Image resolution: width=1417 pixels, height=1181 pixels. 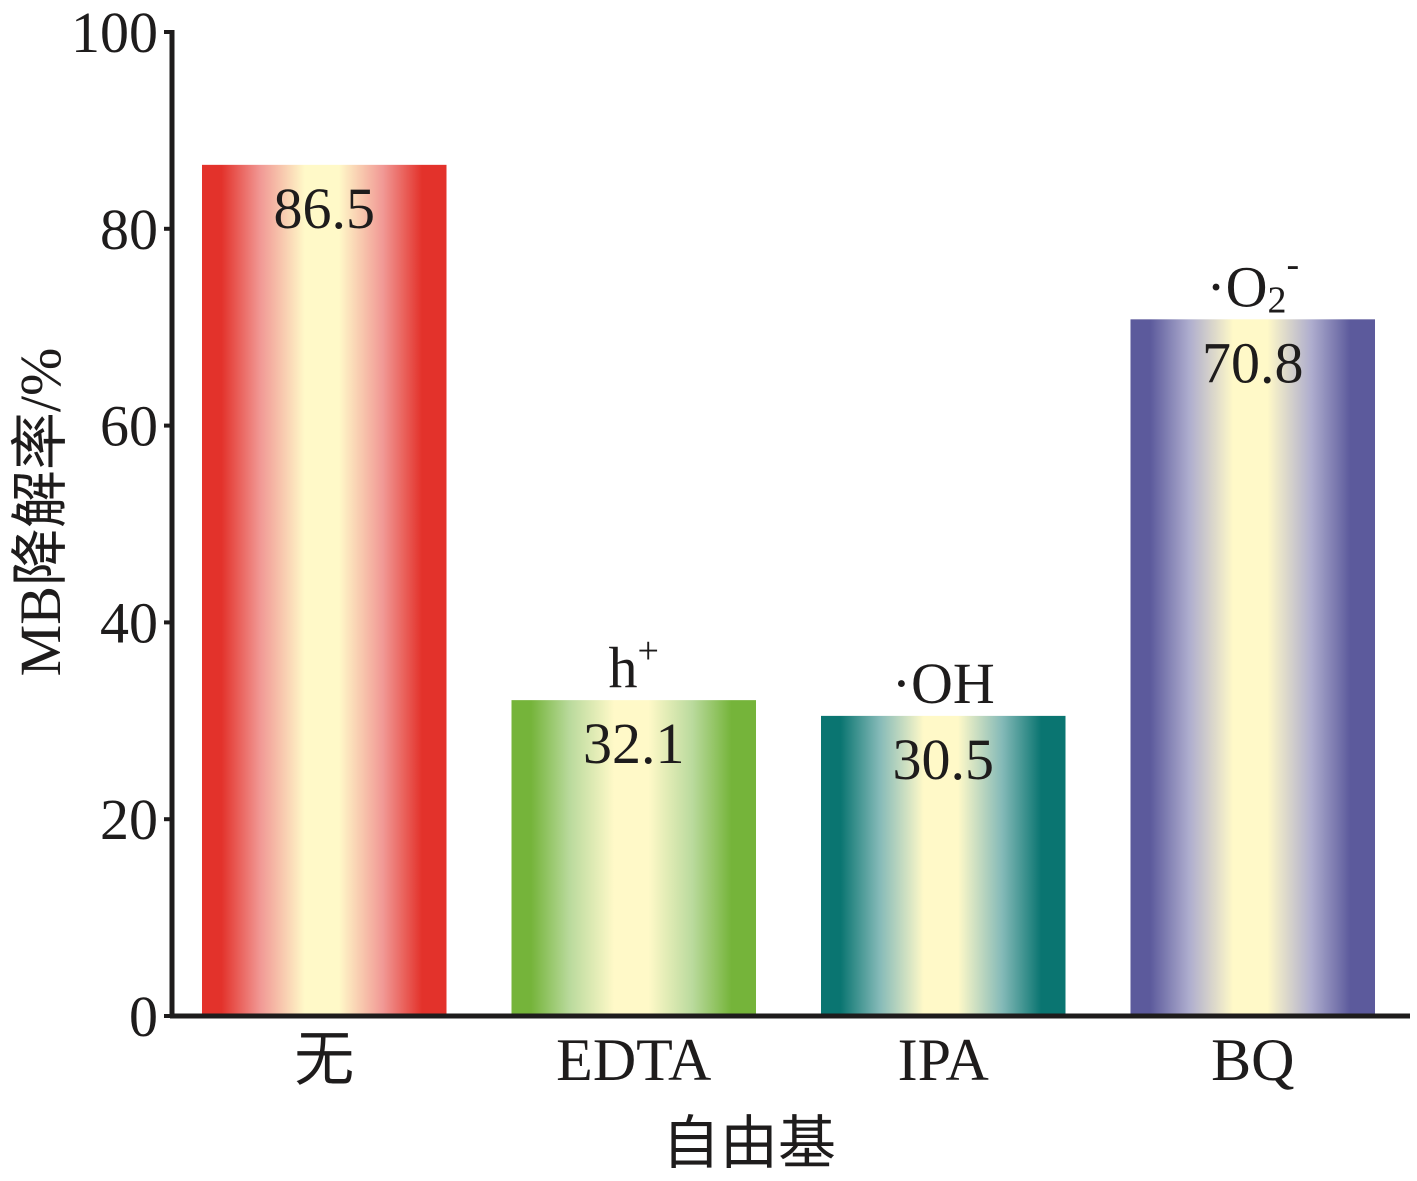 What do you see at coordinates (129, 622) in the screenshot?
I see `y-tick-label: 40` at bounding box center [129, 622].